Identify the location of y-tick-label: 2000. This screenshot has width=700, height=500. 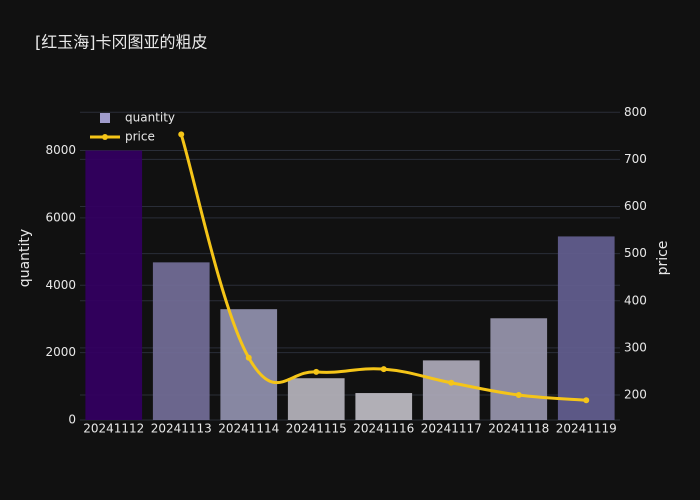
(60, 352).